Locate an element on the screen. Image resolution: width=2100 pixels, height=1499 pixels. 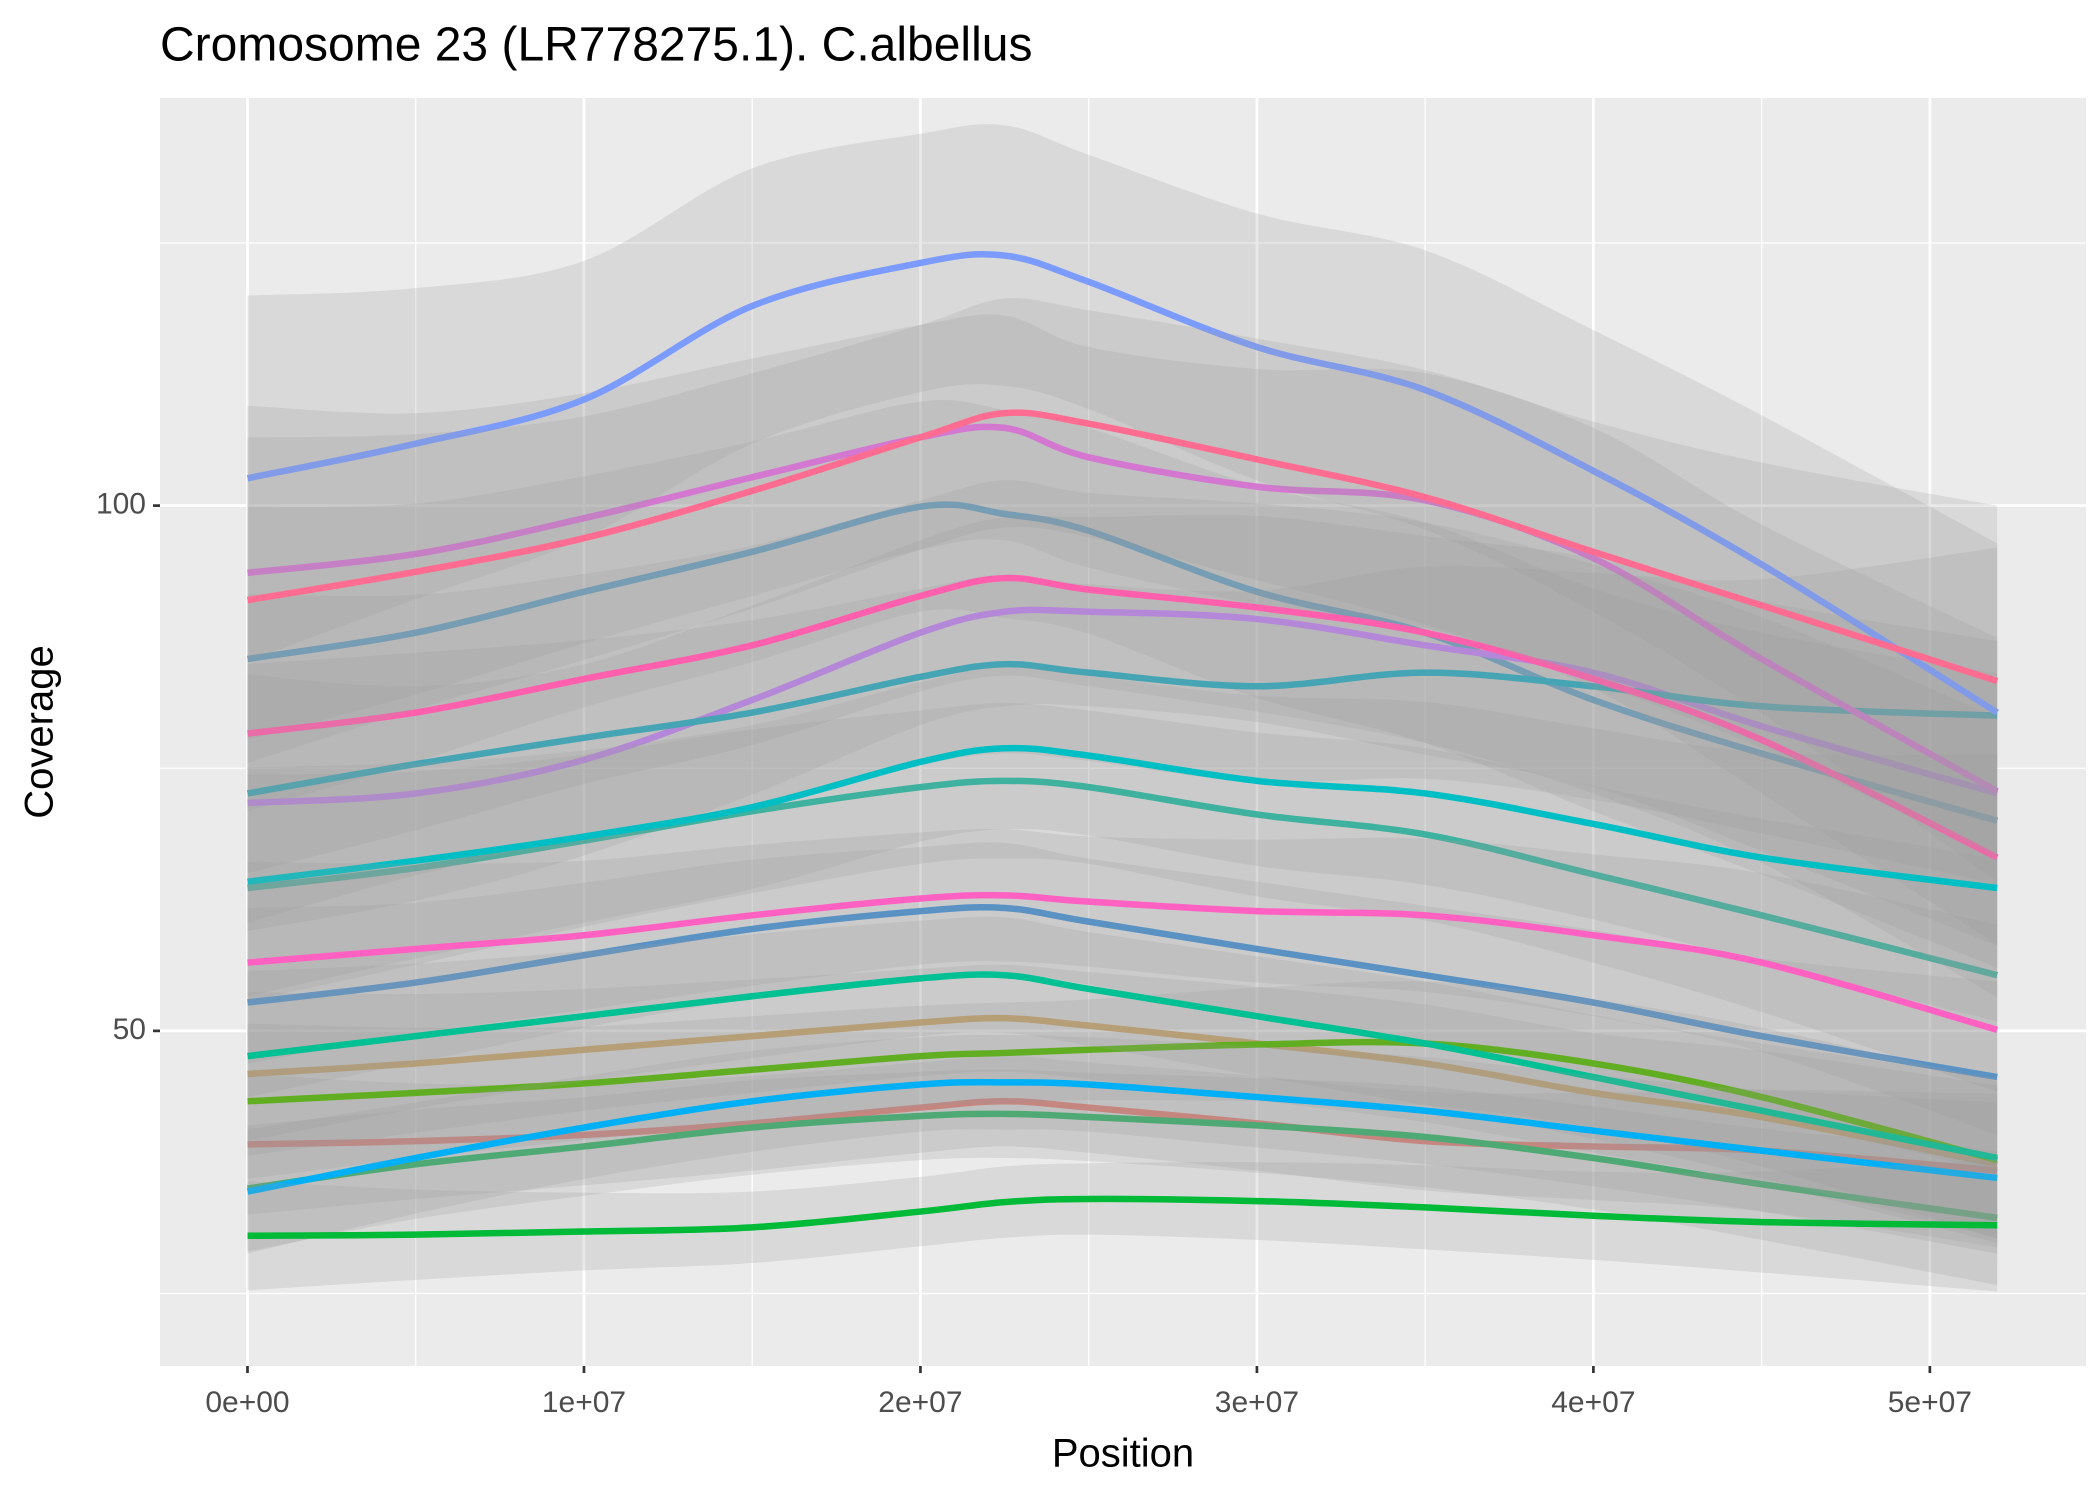
x-tick-label: 2e+07 is located at coordinates (920, 1402).